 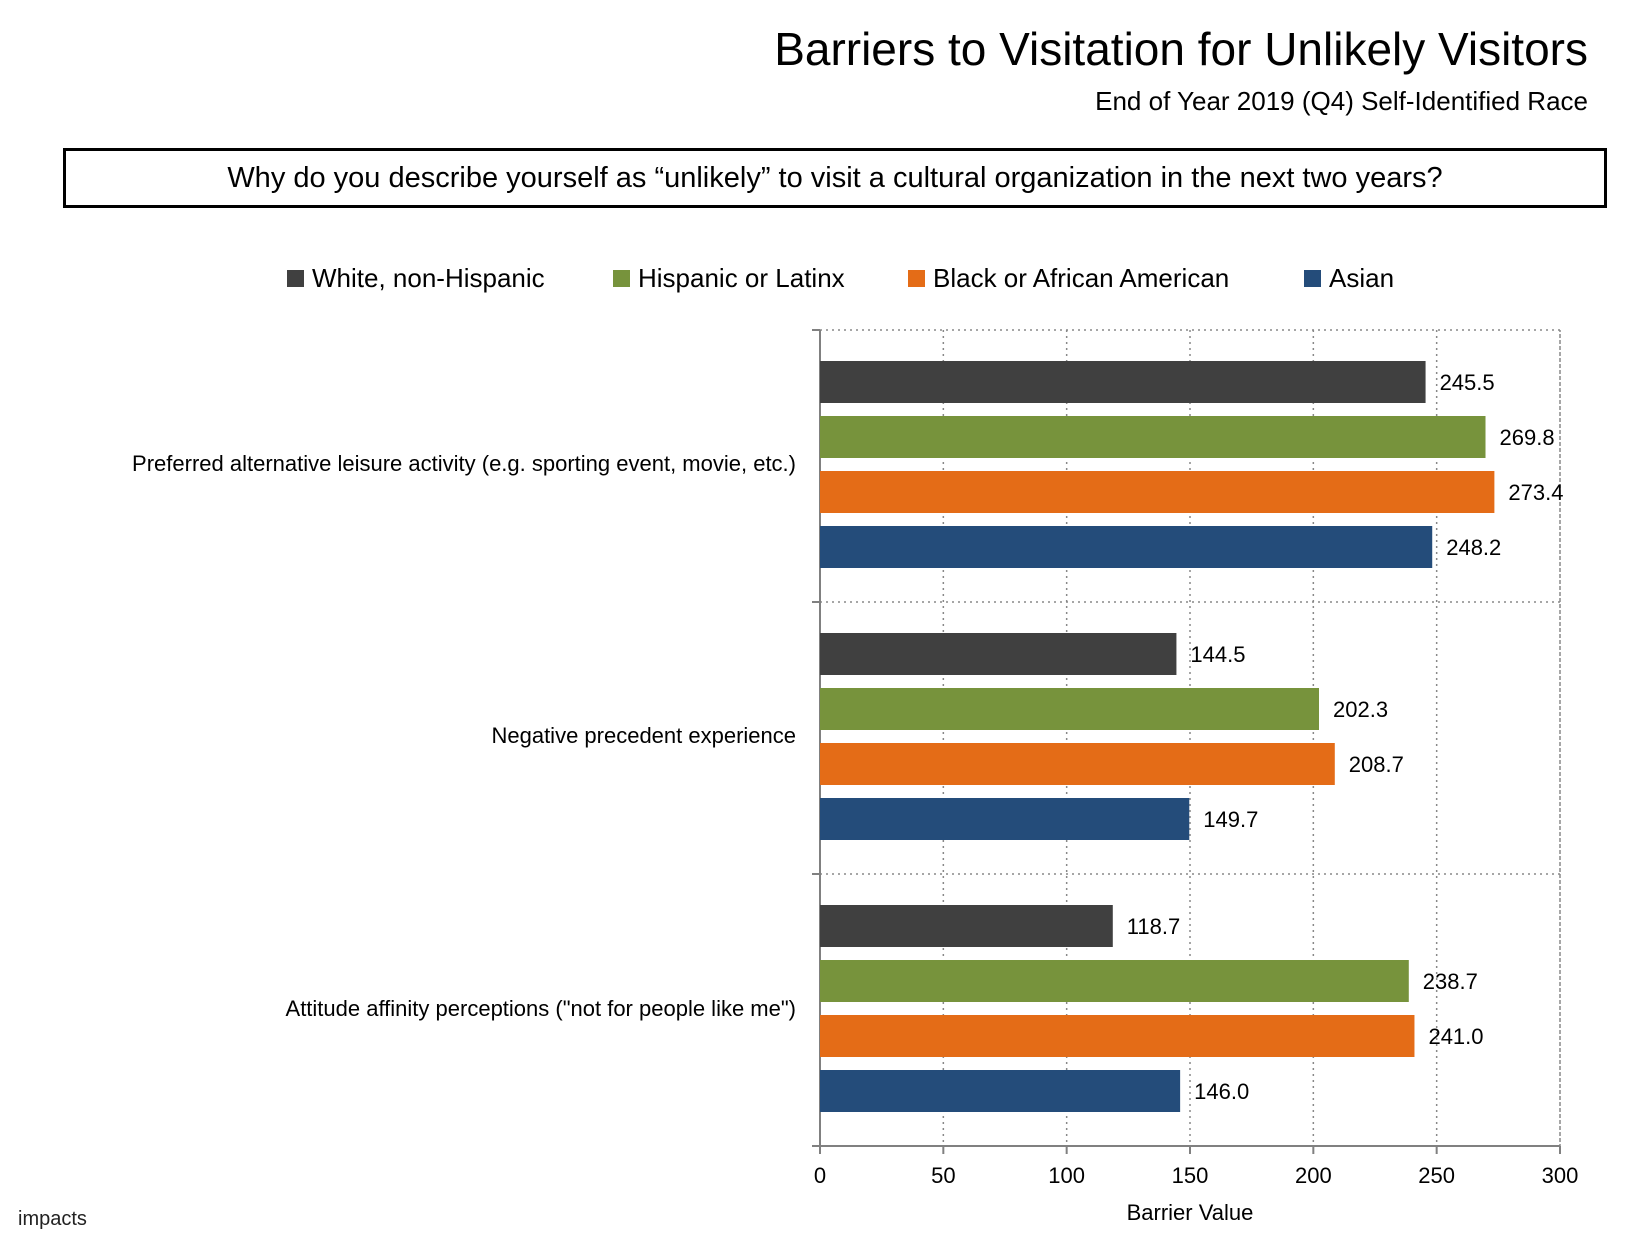 I want to click on data-label: 149.7, so click(x=1230, y=819).